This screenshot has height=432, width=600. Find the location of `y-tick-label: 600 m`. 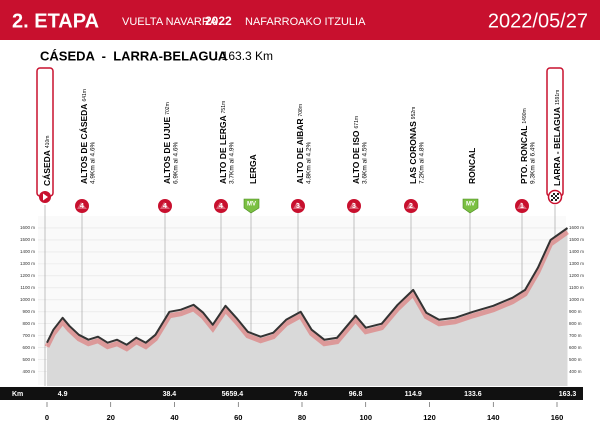

y-tick-label: 600 m is located at coordinates (28, 347).